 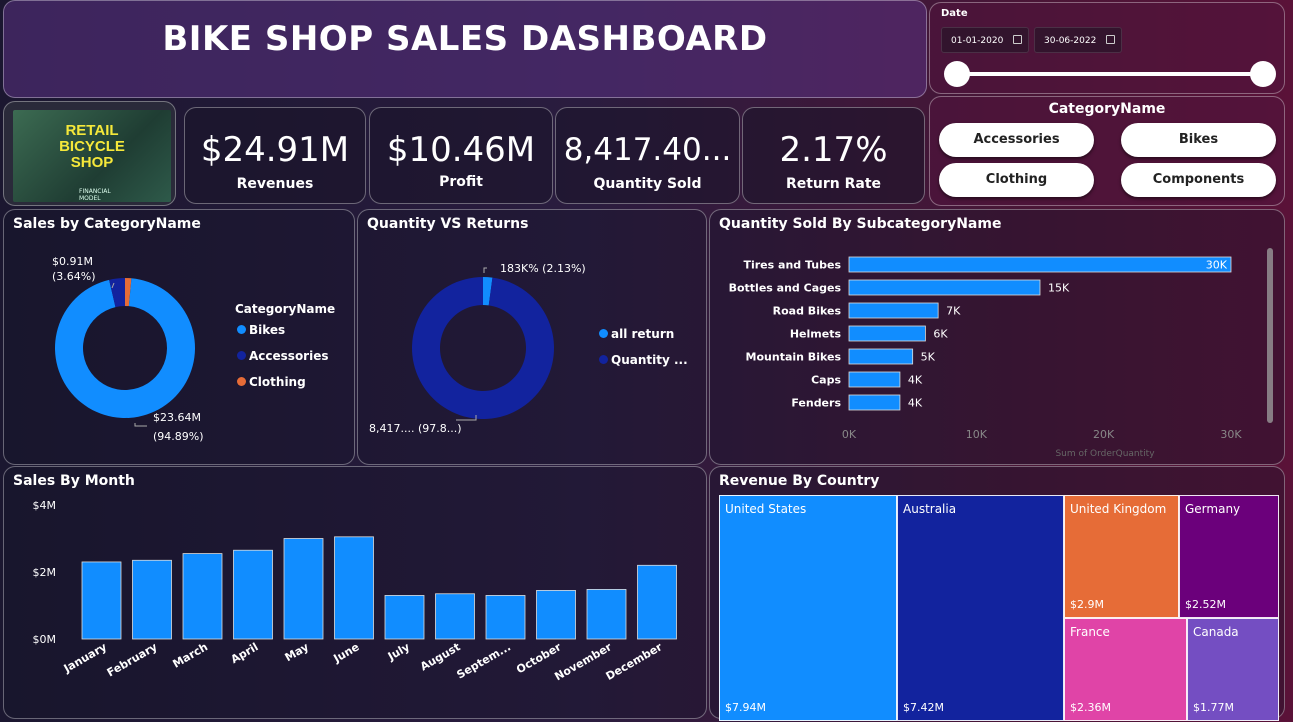 What do you see at coordinates (483, 348) in the screenshot?
I see `donut-slice-quantity` at bounding box center [483, 348].